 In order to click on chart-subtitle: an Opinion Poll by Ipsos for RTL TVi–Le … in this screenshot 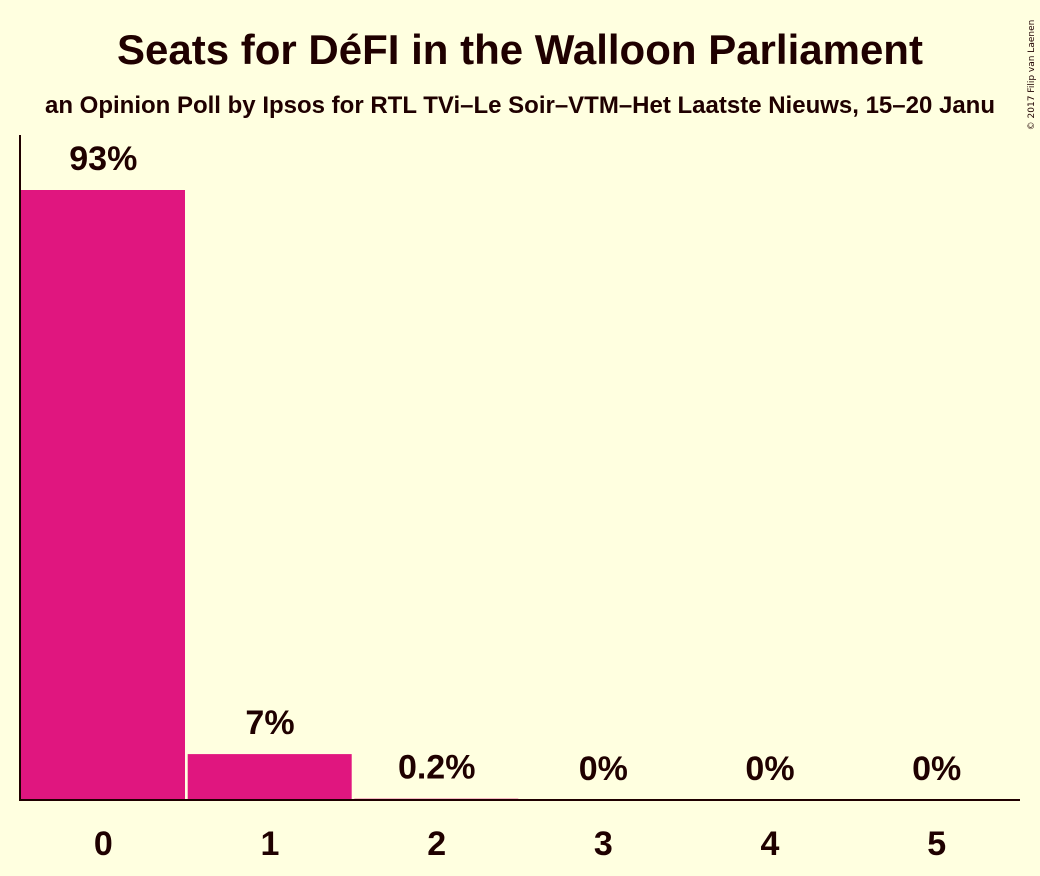, I will do `click(520, 105)`.